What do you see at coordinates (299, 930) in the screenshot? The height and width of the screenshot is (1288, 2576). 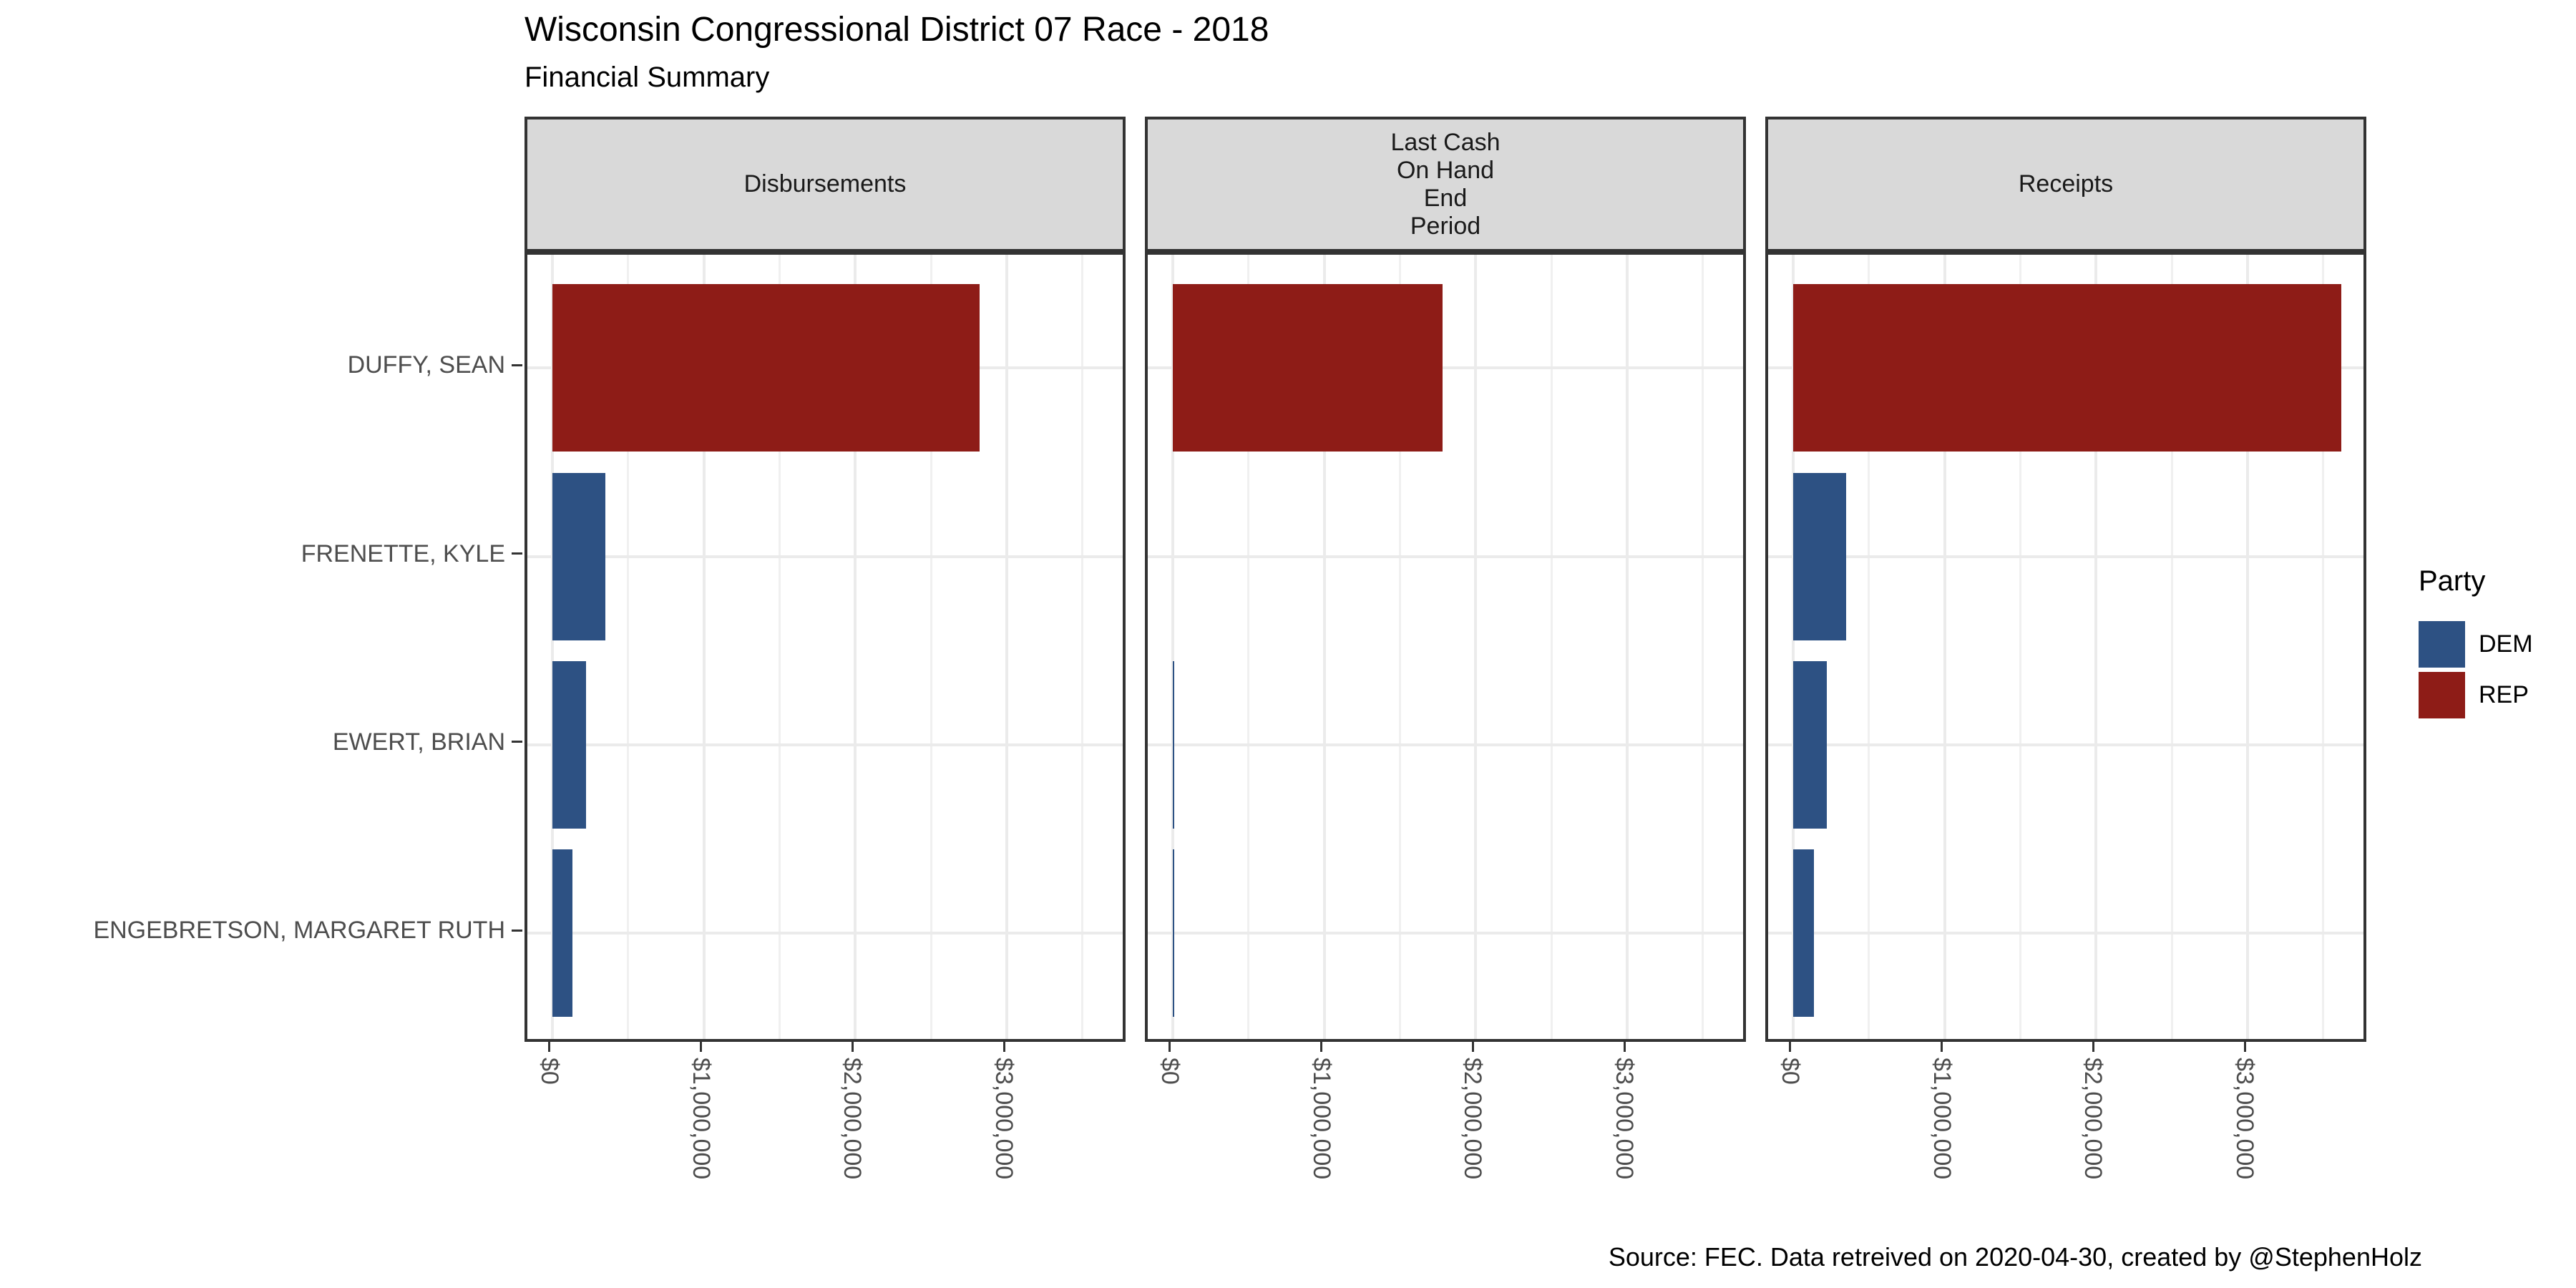 I see `y-axis-label-engebretson-margaret-ruth: ENGEBRETSON, MARGARET RUTH` at bounding box center [299, 930].